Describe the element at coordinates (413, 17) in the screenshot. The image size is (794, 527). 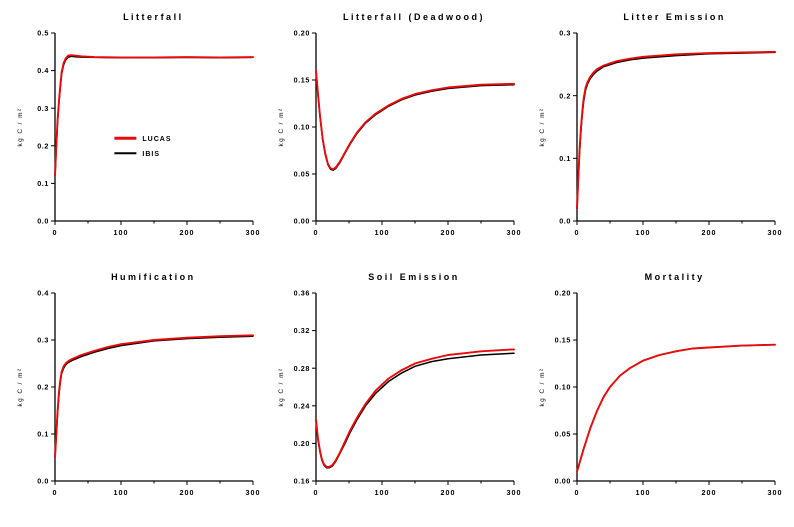
I see `chart-title: Litterfall (Deadwood)` at that location.